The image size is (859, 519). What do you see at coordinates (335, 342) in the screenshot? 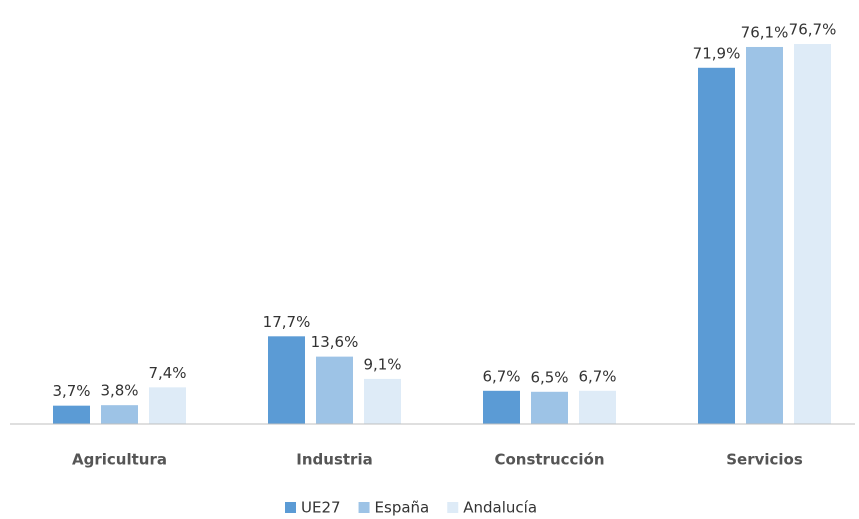
I see `data-label: 13,6%` at bounding box center [335, 342].